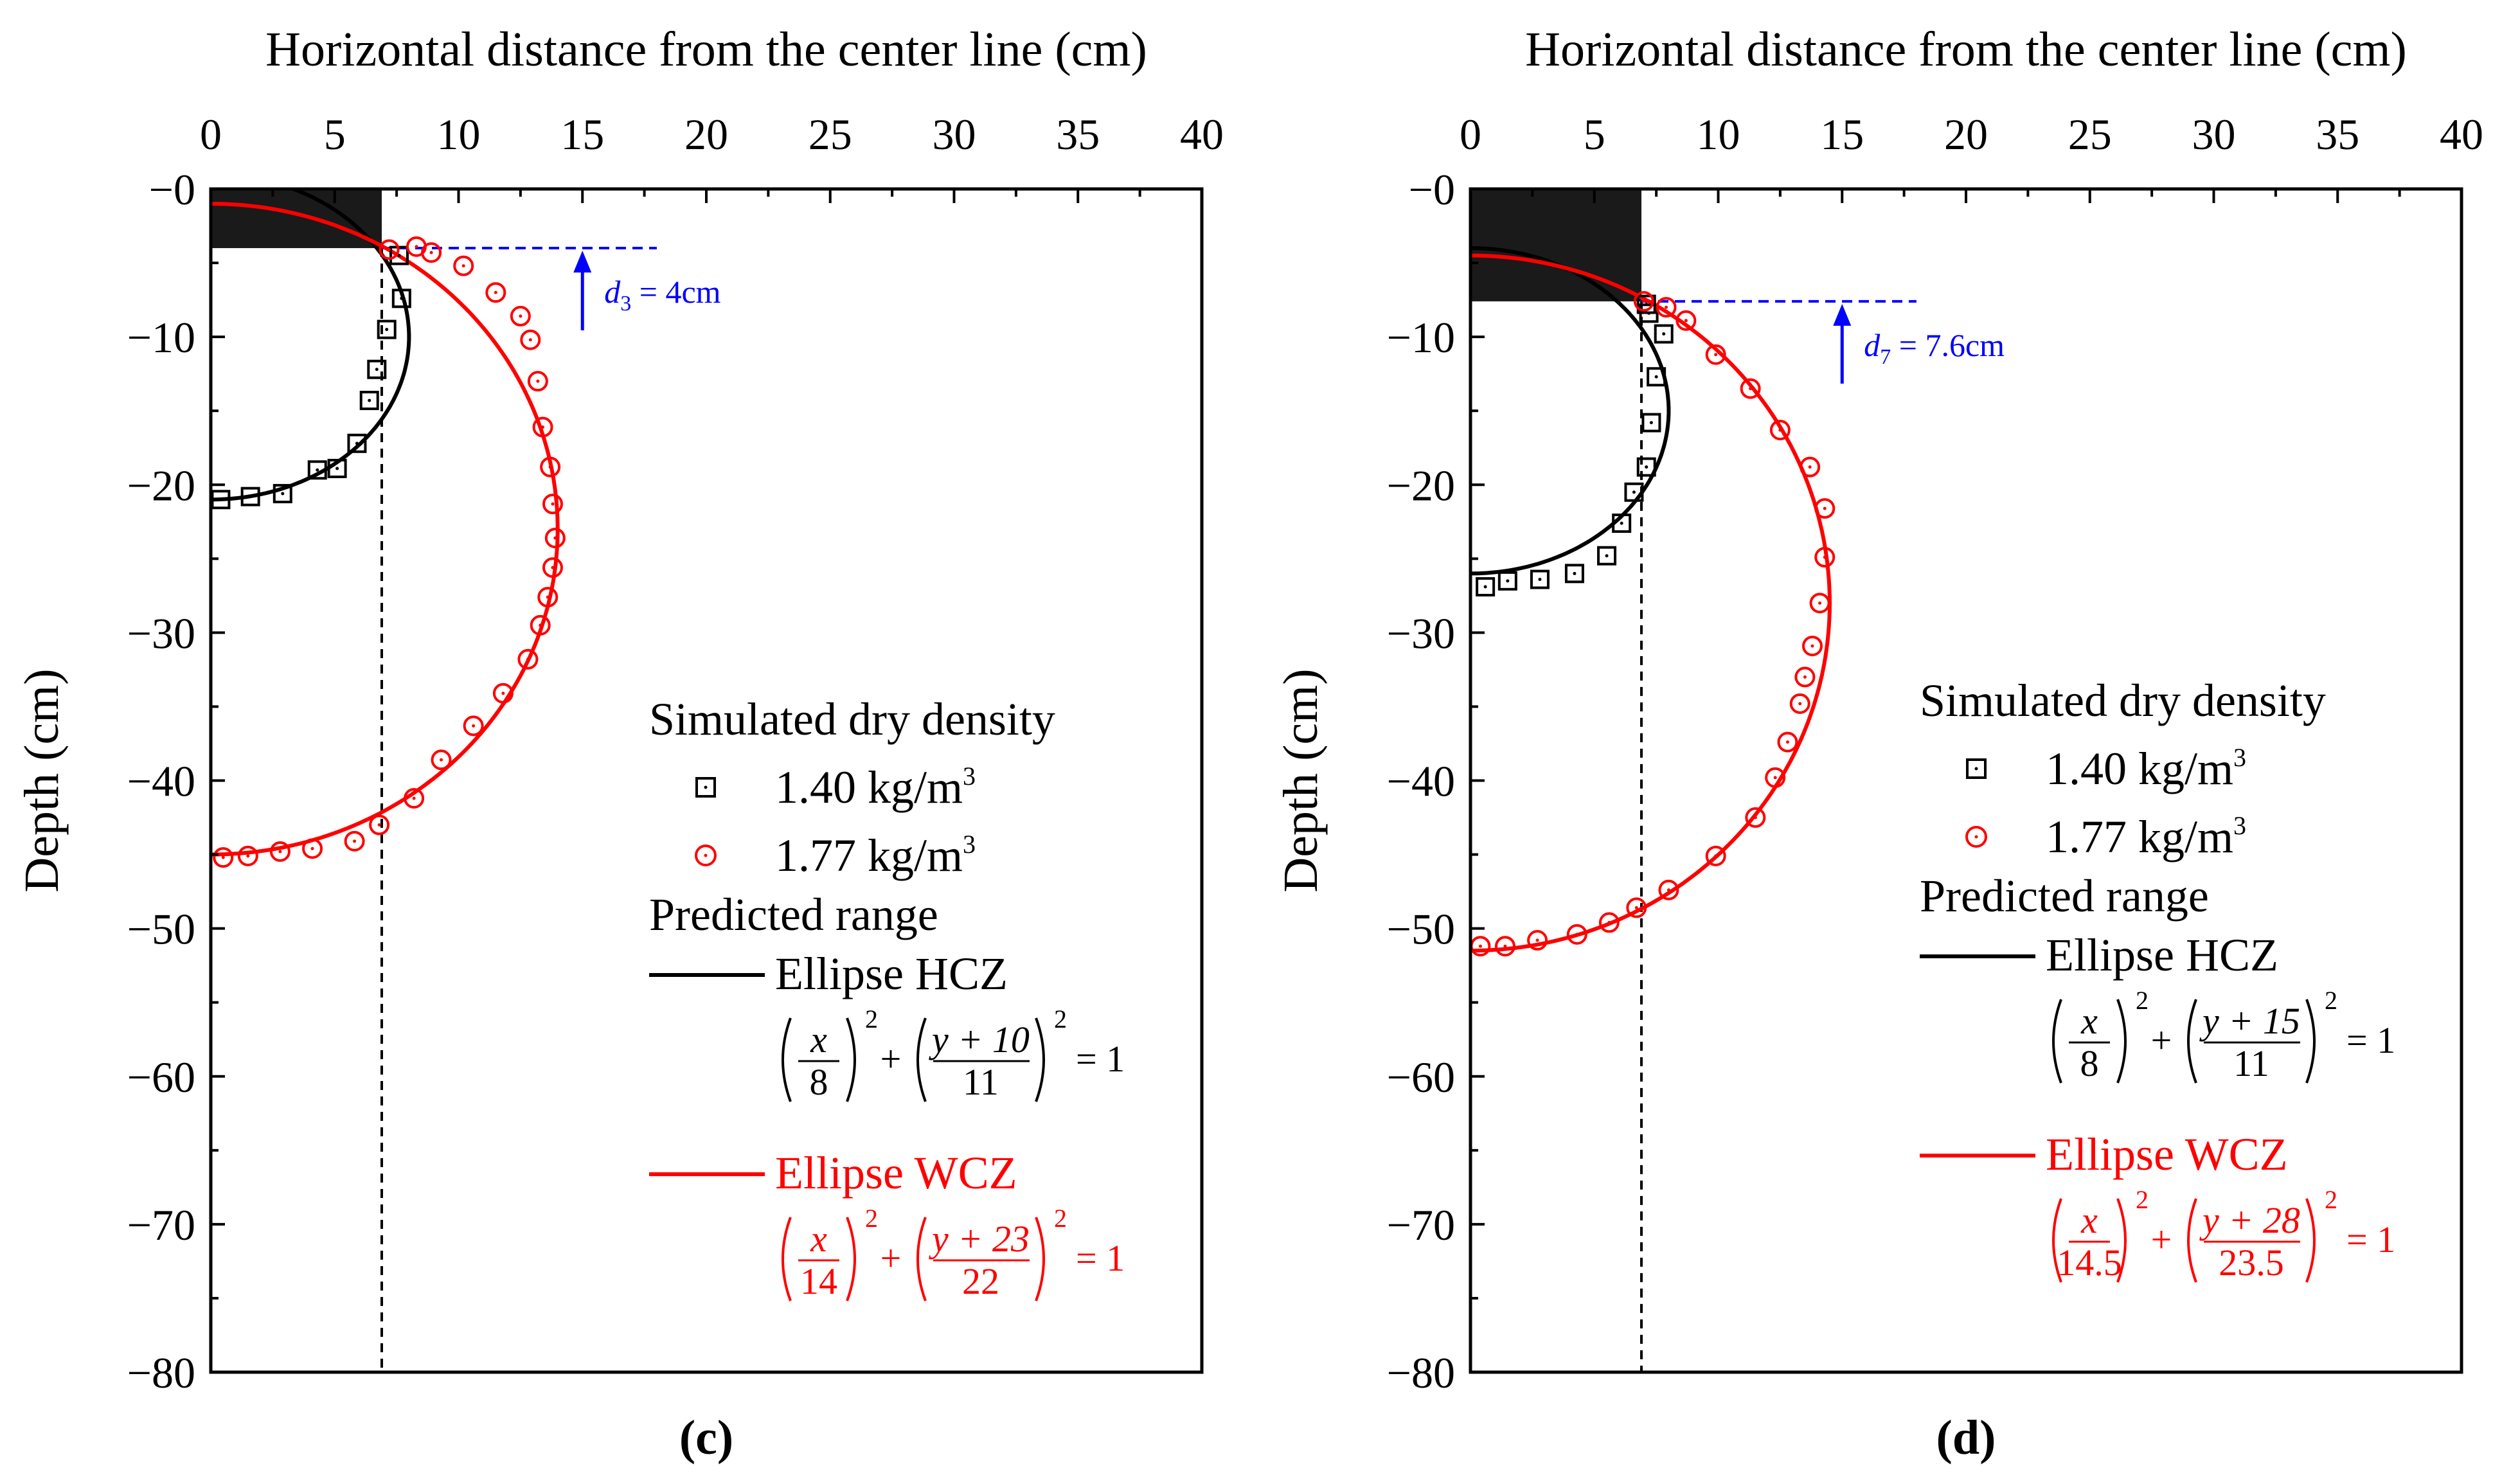  Describe the element at coordinates (2251, 1063) in the screenshot. I see `eq-den-y: 11` at that location.